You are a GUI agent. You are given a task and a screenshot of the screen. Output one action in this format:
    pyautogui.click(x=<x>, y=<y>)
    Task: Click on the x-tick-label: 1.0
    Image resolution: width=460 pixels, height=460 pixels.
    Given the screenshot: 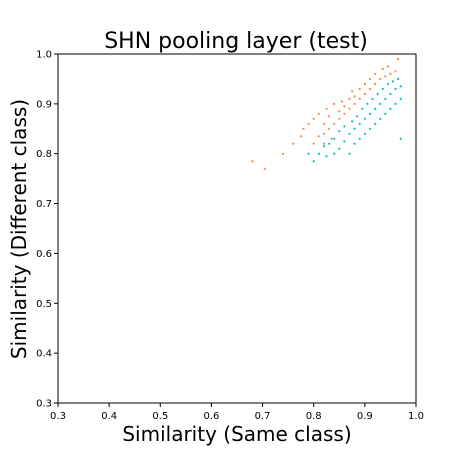 What is the action you would take?
    pyautogui.click(x=416, y=416)
    